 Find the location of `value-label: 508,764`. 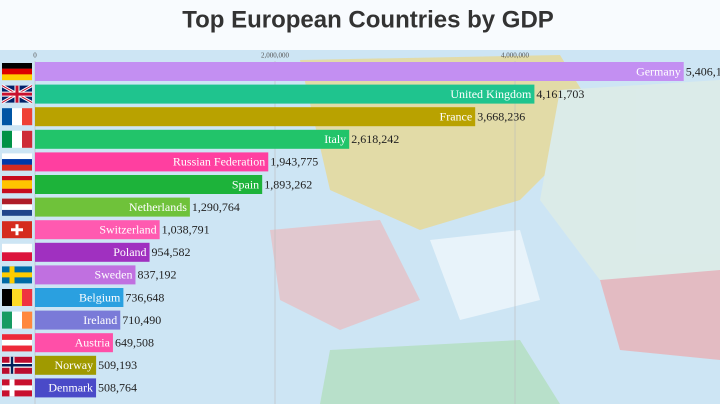

value-label: 508,764 is located at coordinates (117, 388).